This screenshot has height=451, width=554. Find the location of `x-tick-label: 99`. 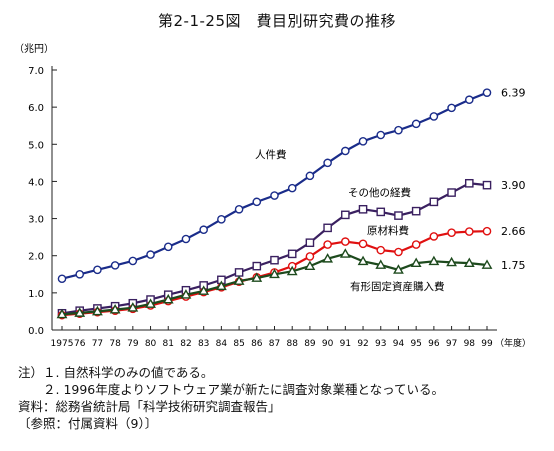

x-tick-label: 99 is located at coordinates (487, 344).